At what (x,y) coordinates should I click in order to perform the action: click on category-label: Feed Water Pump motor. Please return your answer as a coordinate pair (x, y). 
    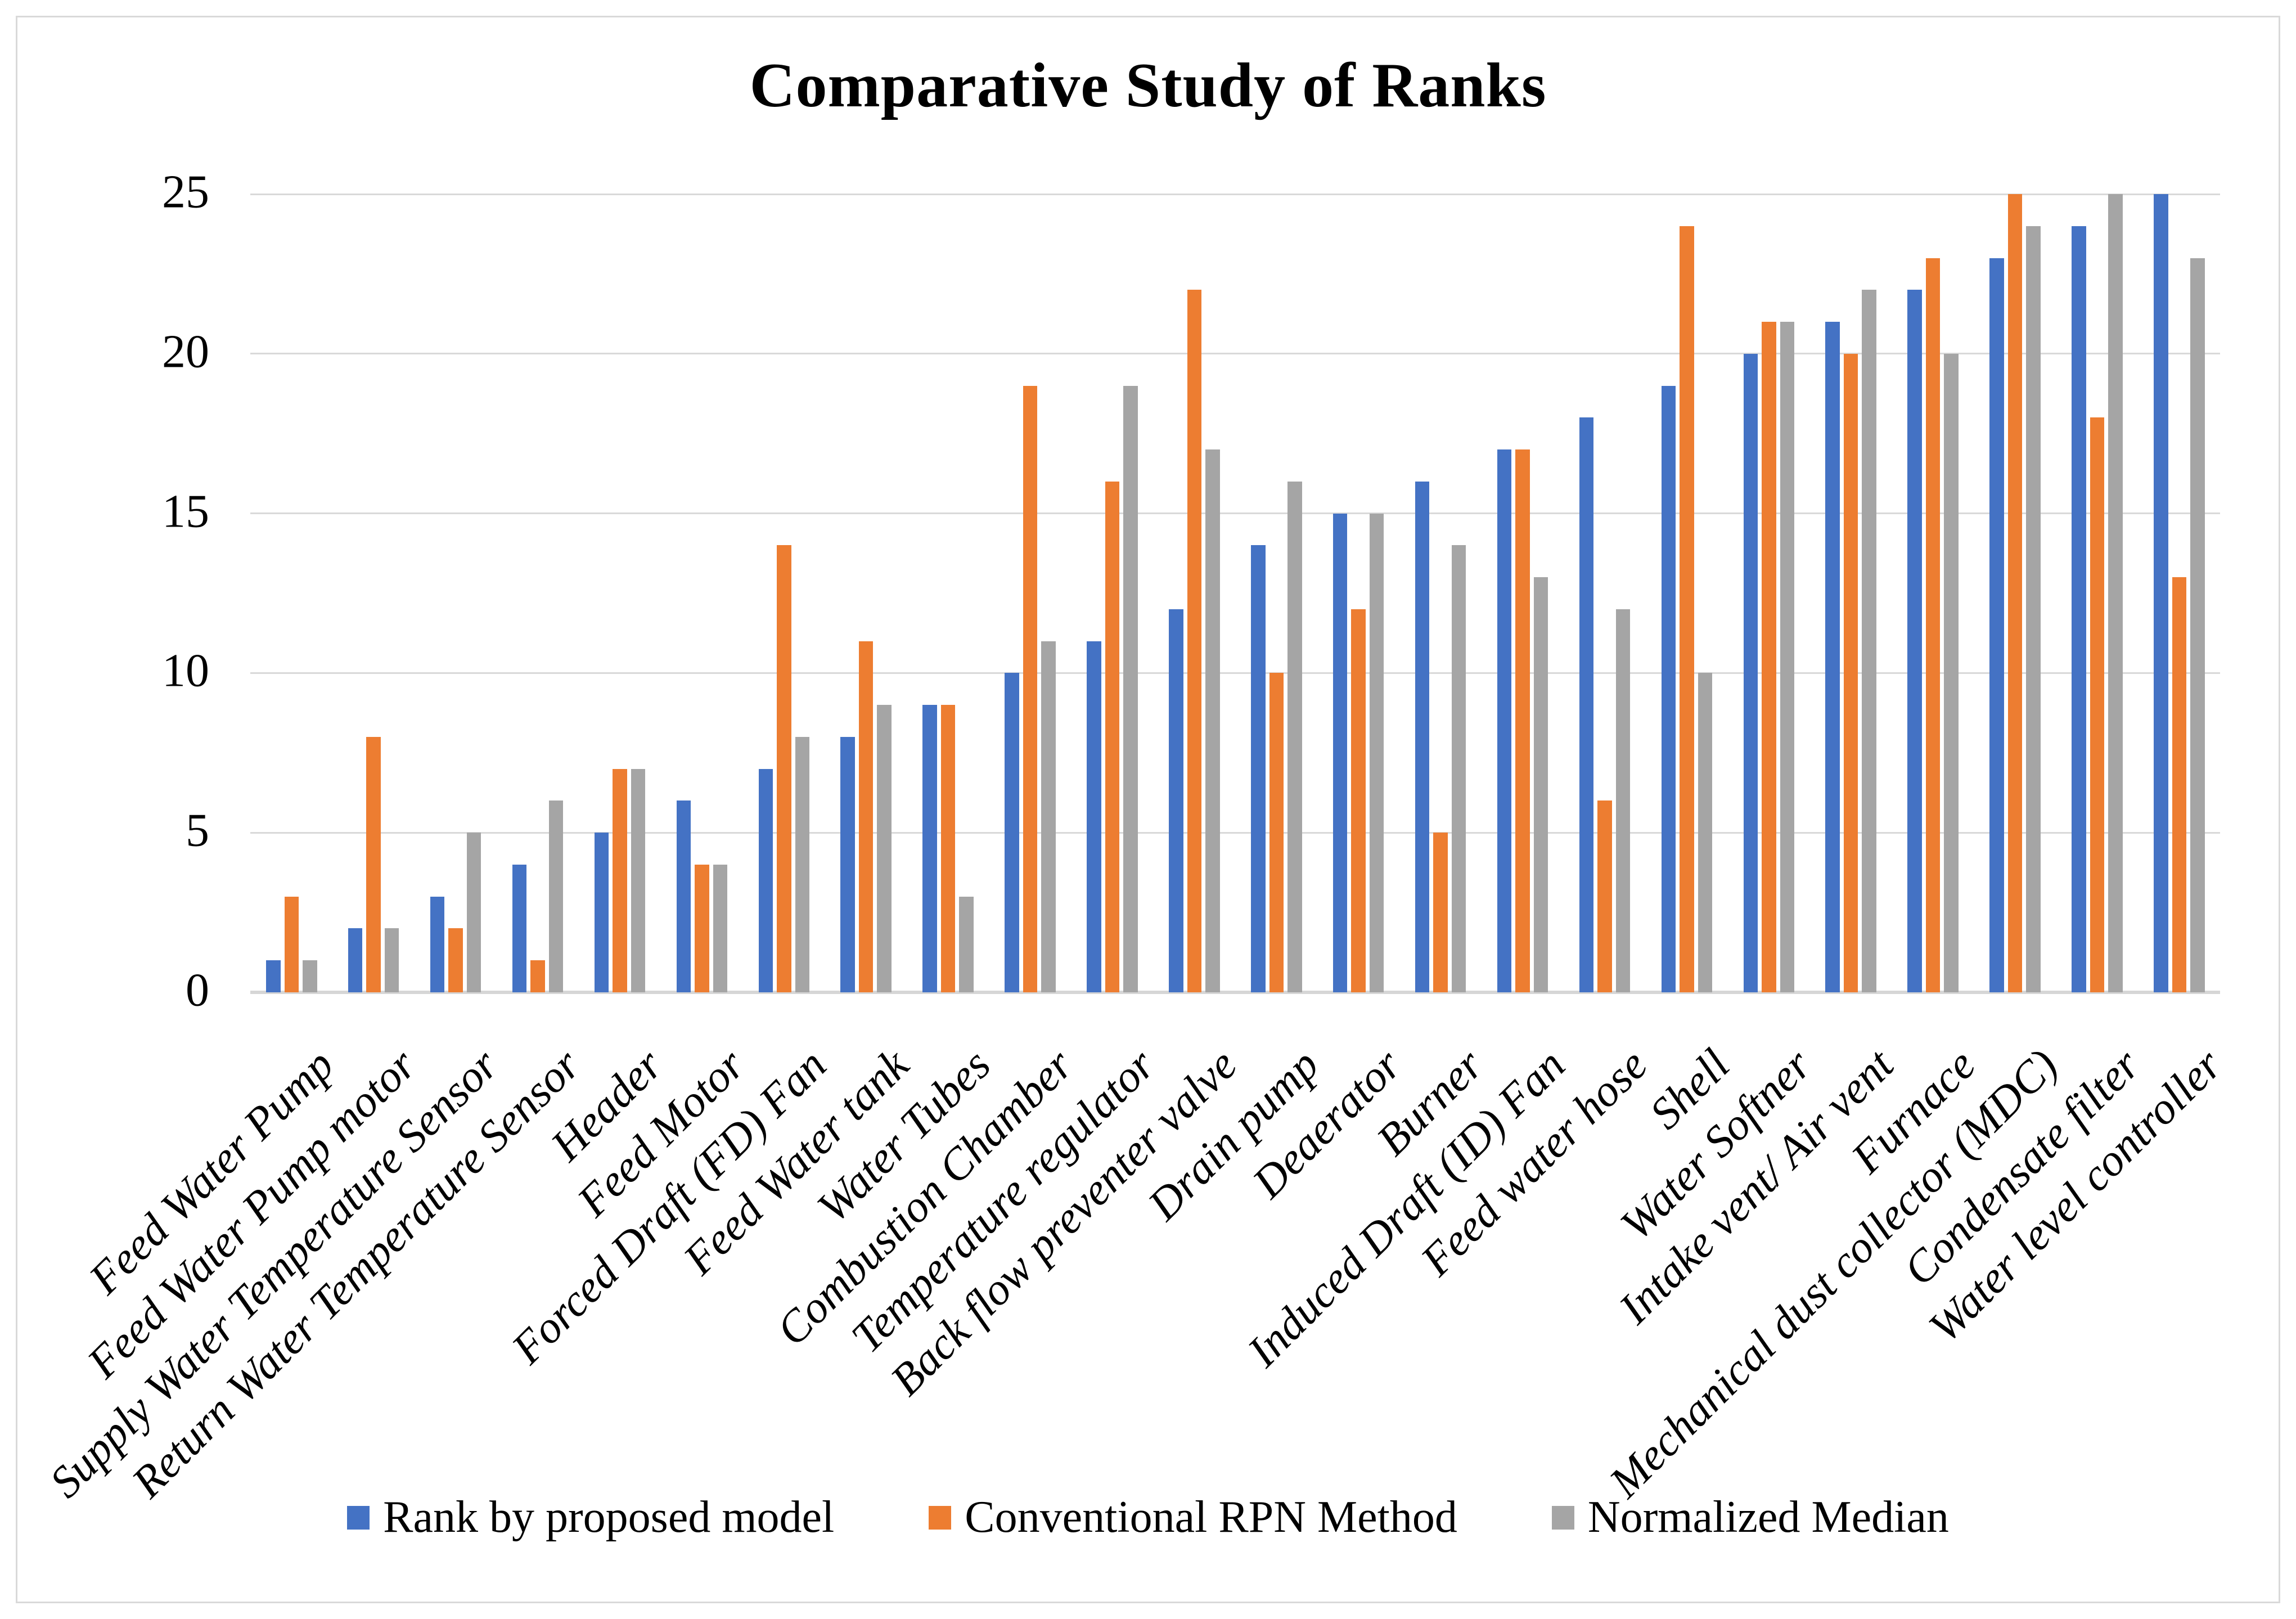
    Looking at the image, I should click on (252, 1214).